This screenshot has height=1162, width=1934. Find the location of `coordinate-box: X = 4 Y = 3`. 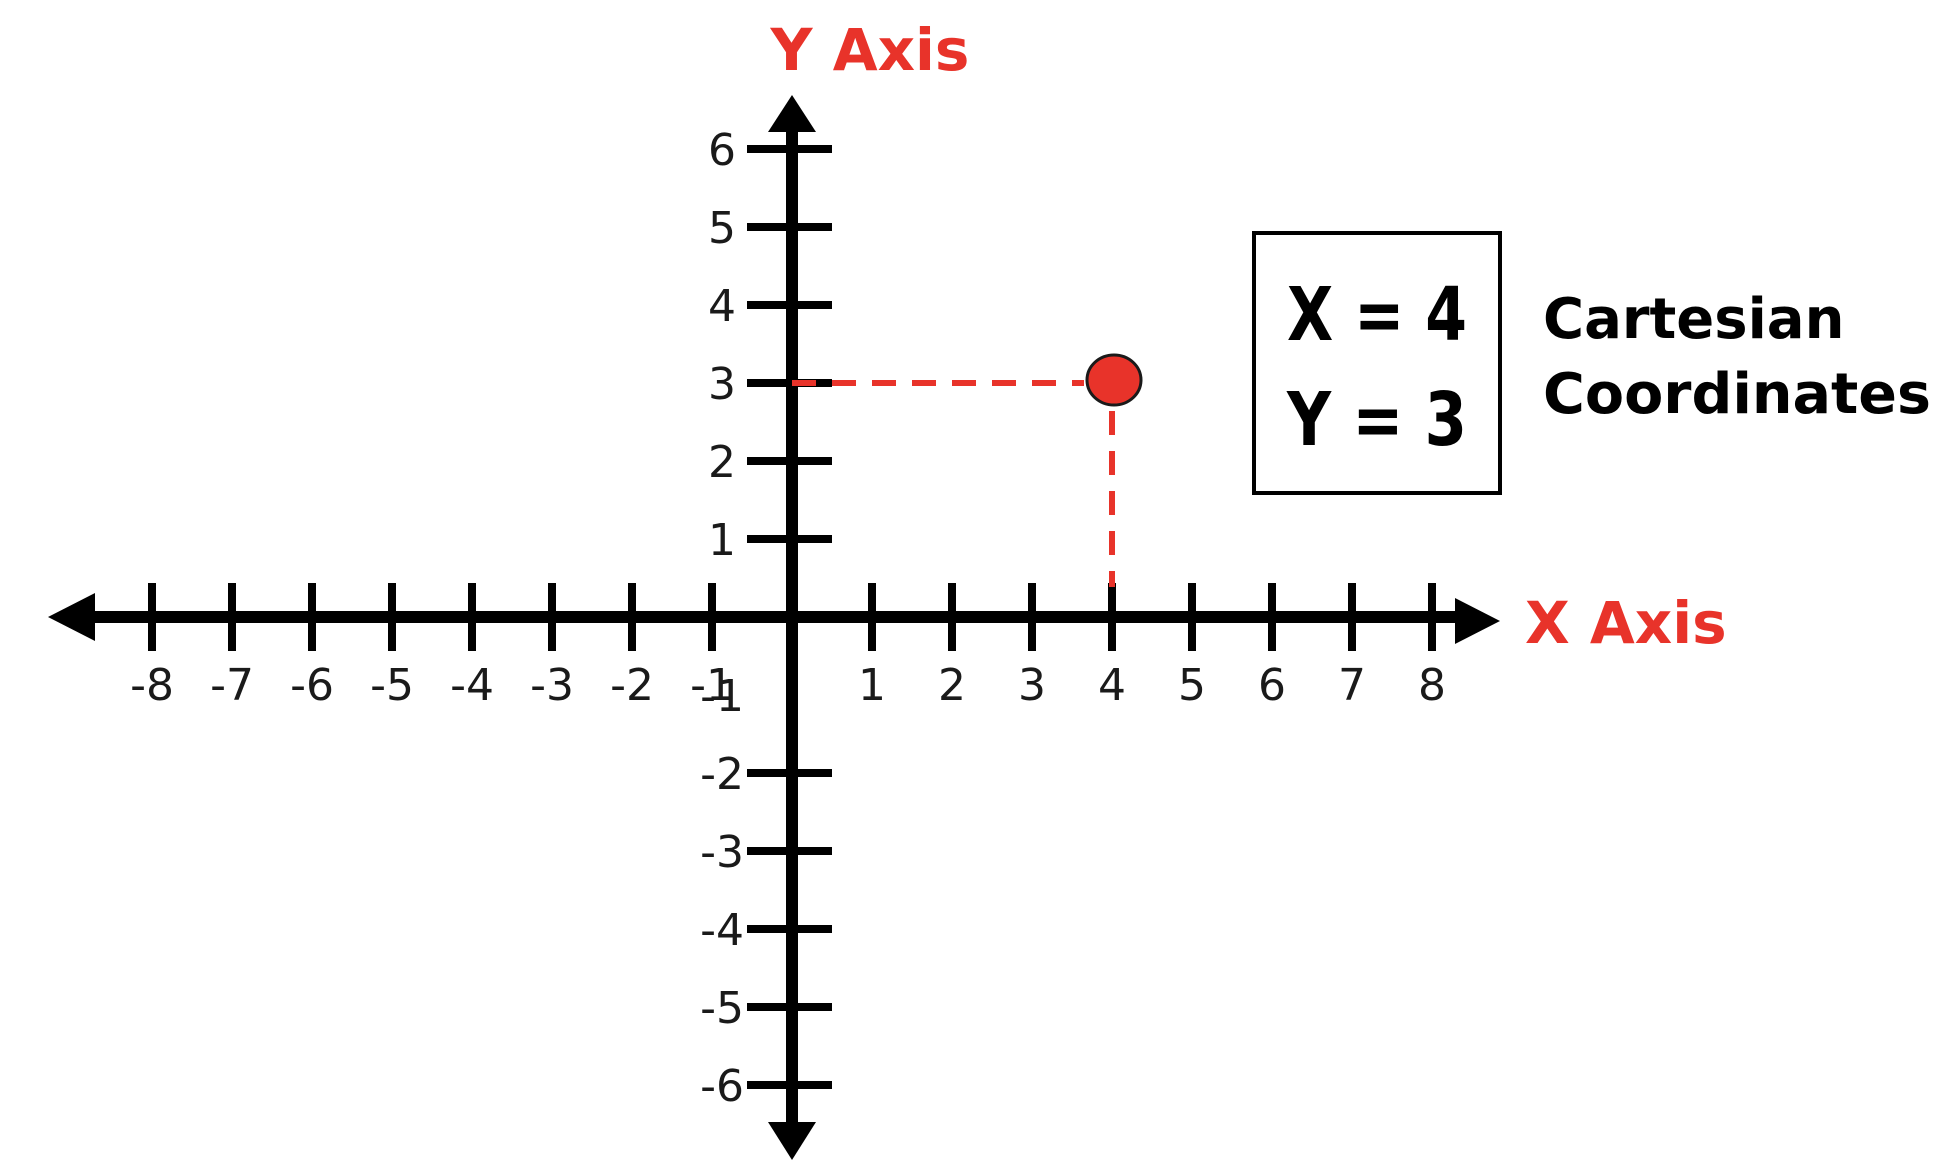

coordinate-box: X = 4 Y = 3 is located at coordinates (1377, 363).